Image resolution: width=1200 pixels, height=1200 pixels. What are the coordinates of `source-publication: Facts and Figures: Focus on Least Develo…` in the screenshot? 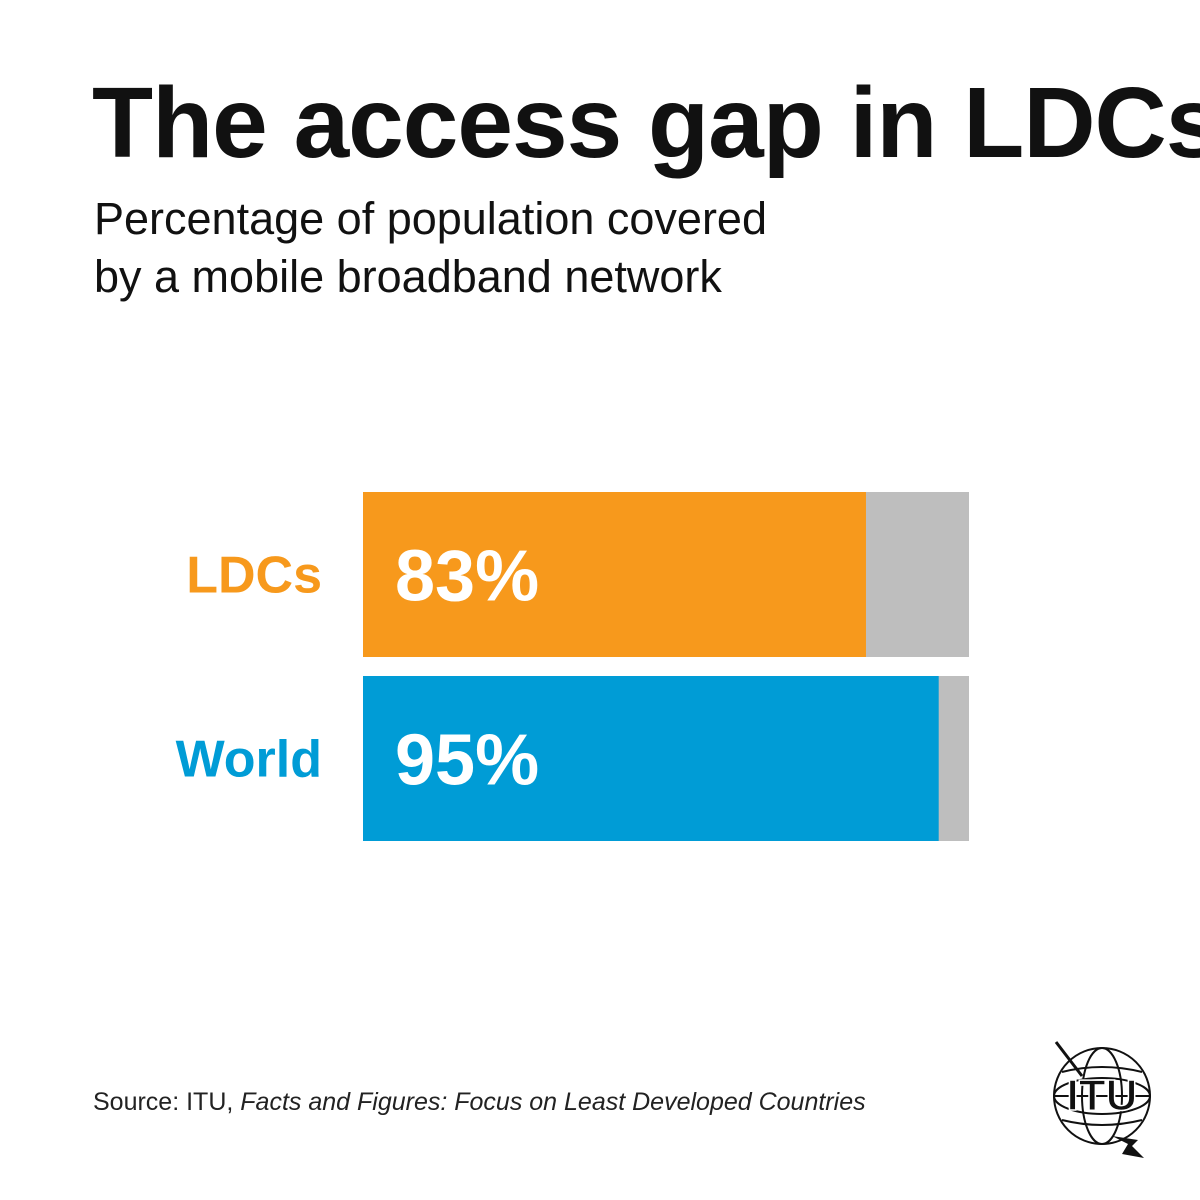 It's located at (553, 1102).